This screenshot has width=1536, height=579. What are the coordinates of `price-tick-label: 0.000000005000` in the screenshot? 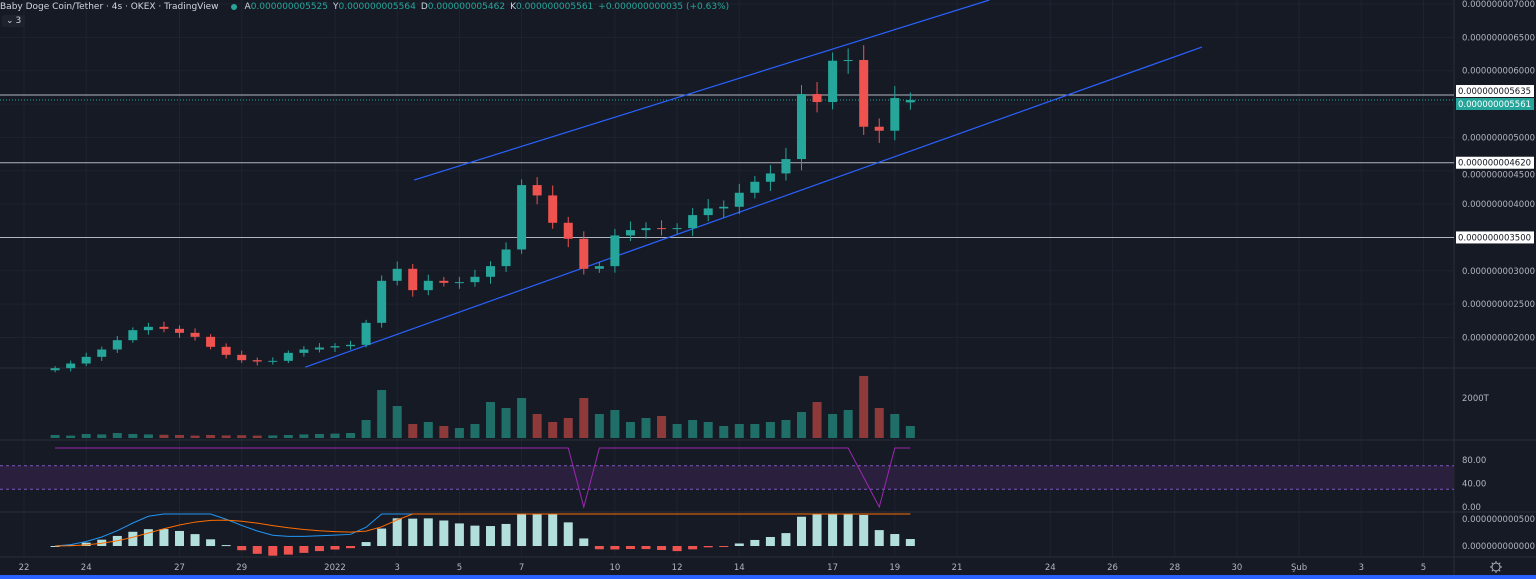 It's located at (1498, 138).